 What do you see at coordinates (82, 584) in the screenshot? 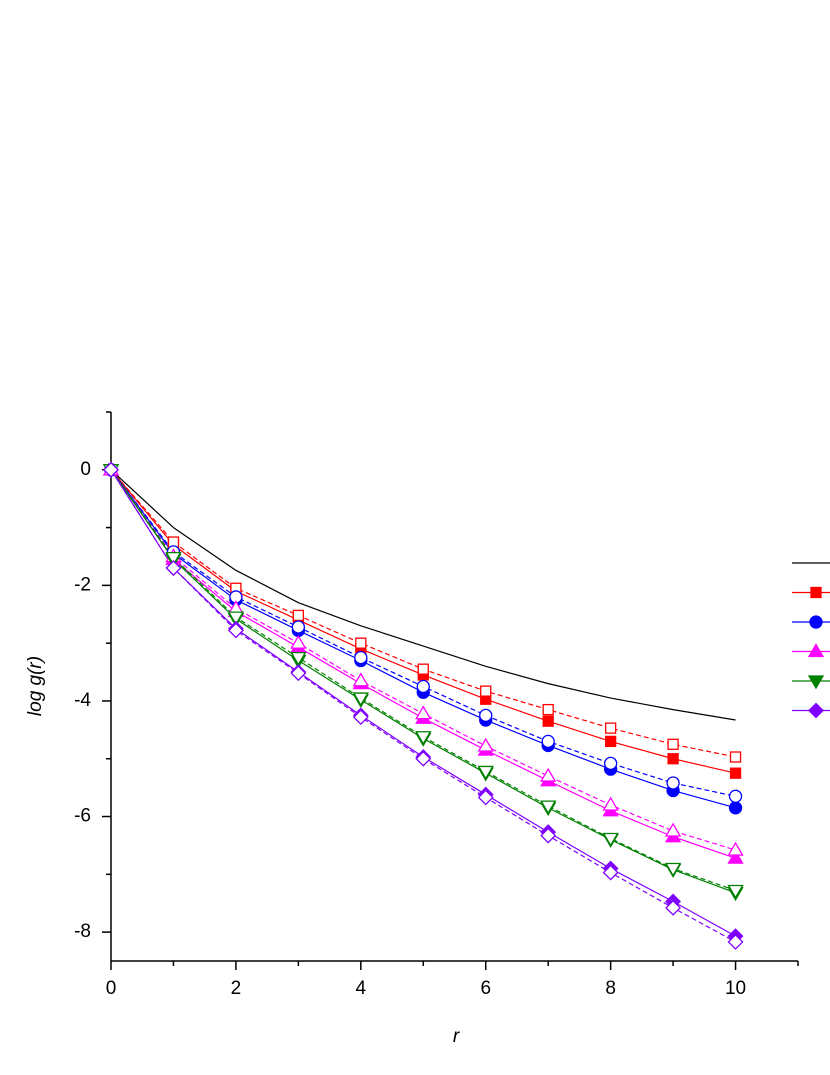
I see `y-tick-label: -2` at bounding box center [82, 584].